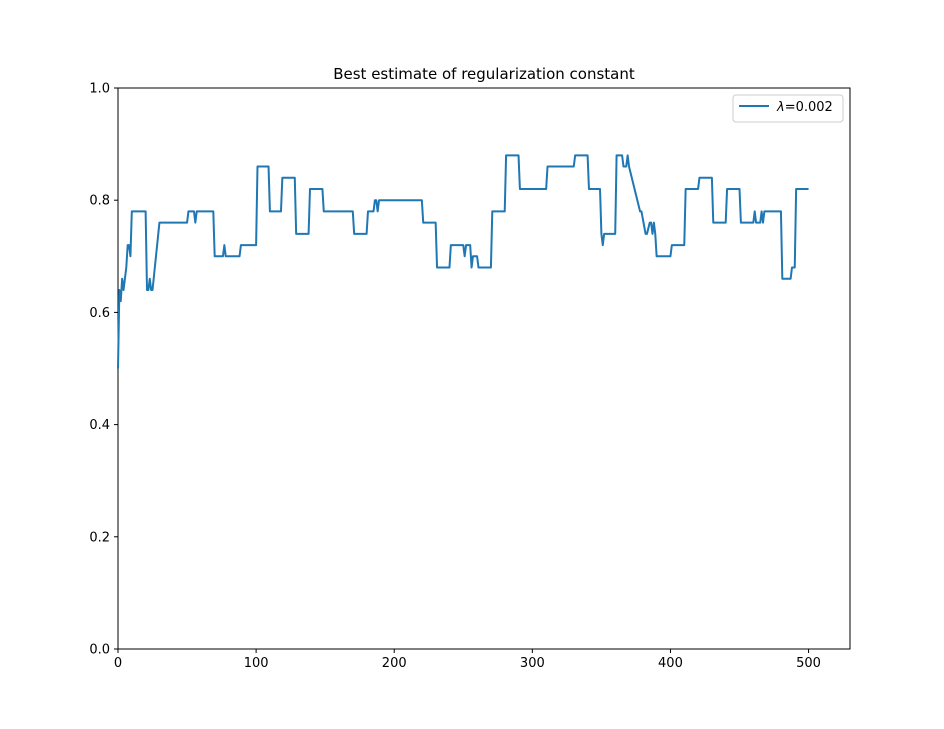 The image size is (944, 729). Describe the element at coordinates (670, 663) in the screenshot. I see `x-tick-label: 400` at that location.